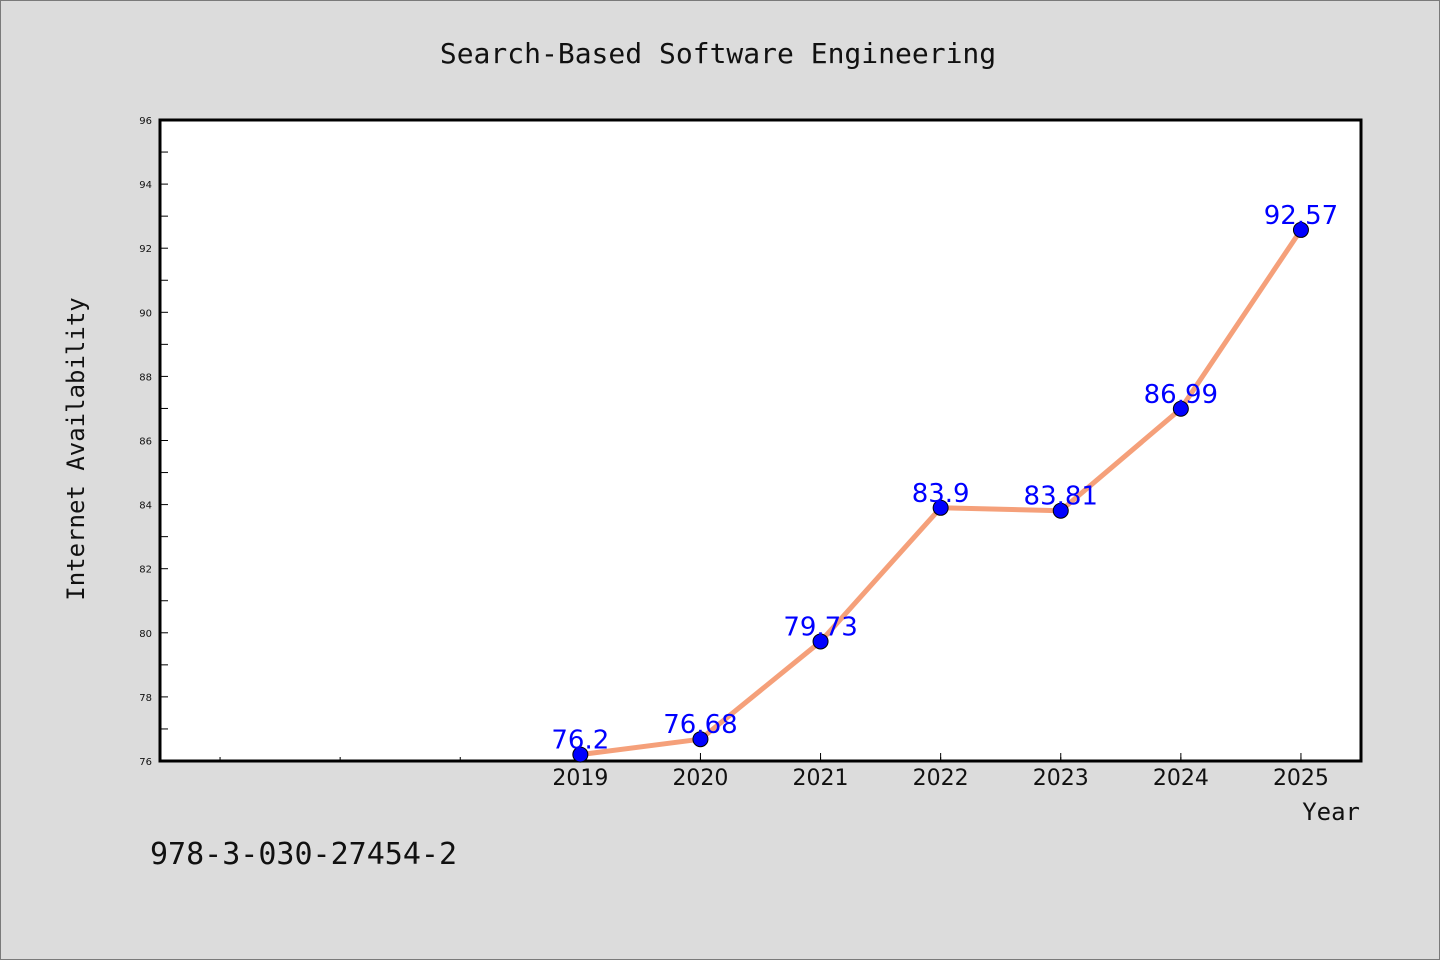 The width and height of the screenshot is (1440, 960). Describe the element at coordinates (153, 442) in the screenshot. I see `y-axis: 76 78 80 82 84 86 88 90 92 94 96` at that location.